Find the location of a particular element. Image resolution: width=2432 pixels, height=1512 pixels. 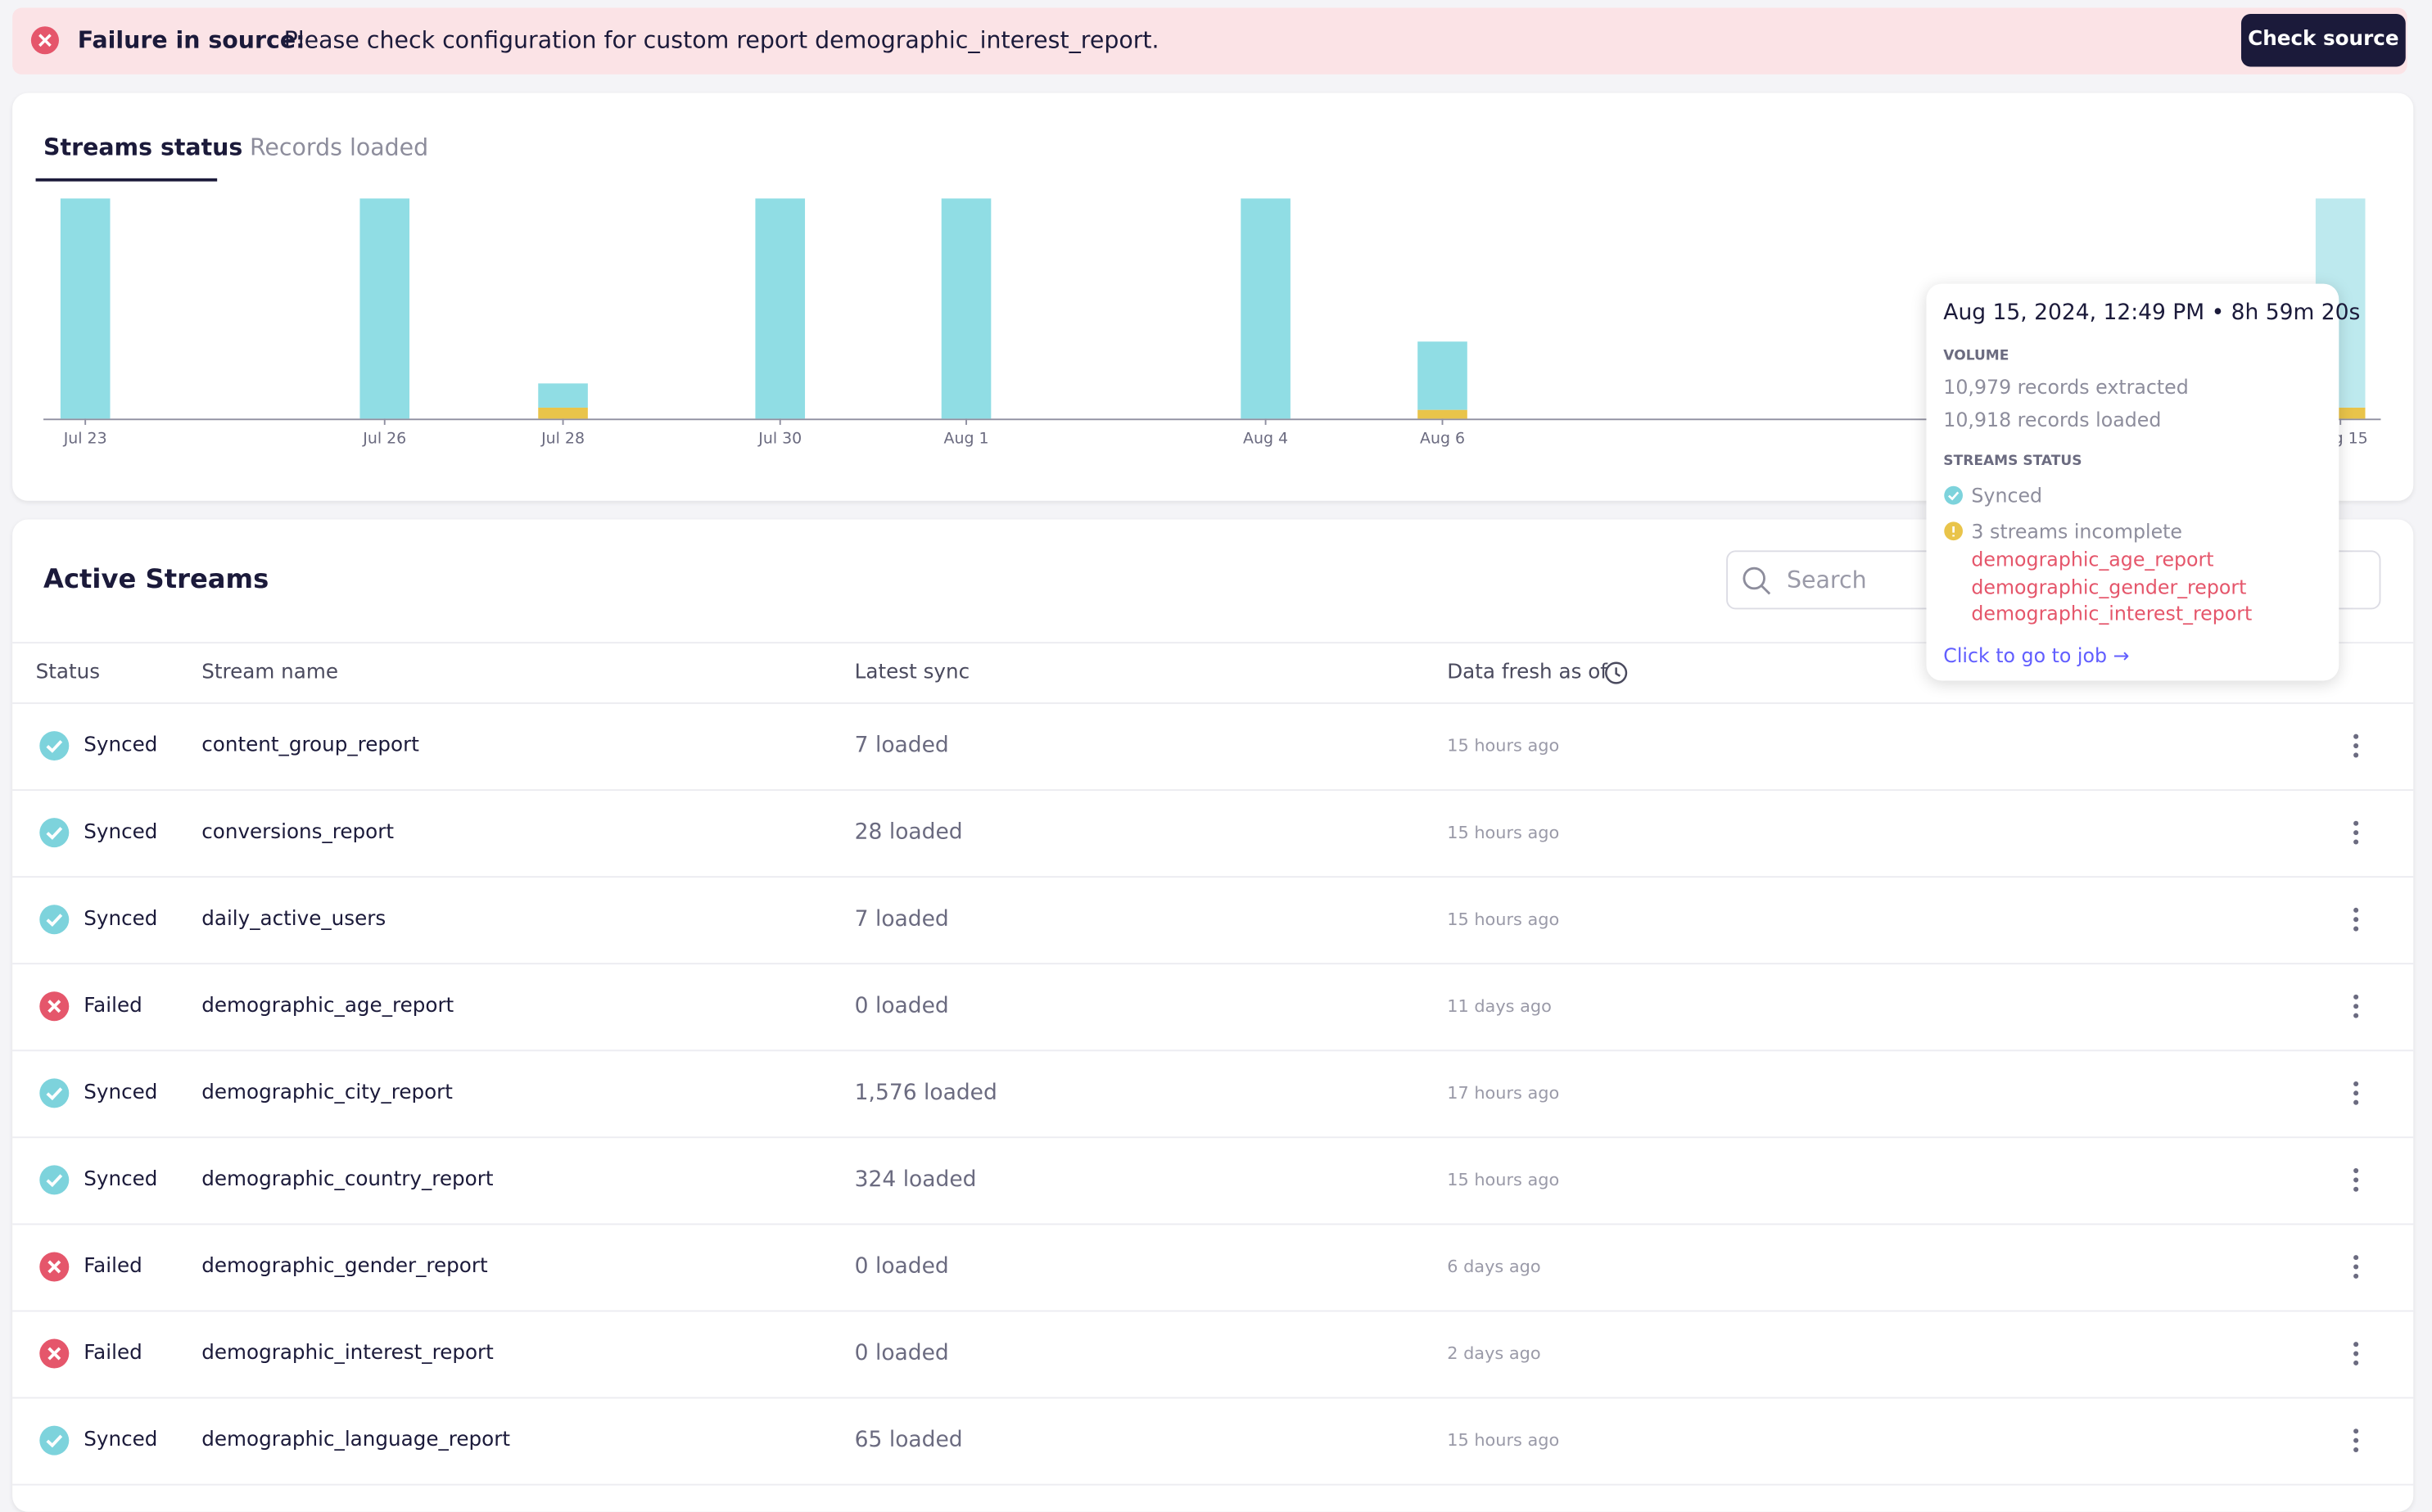

data-fresh: 11 days ago is located at coordinates (1499, 1006).